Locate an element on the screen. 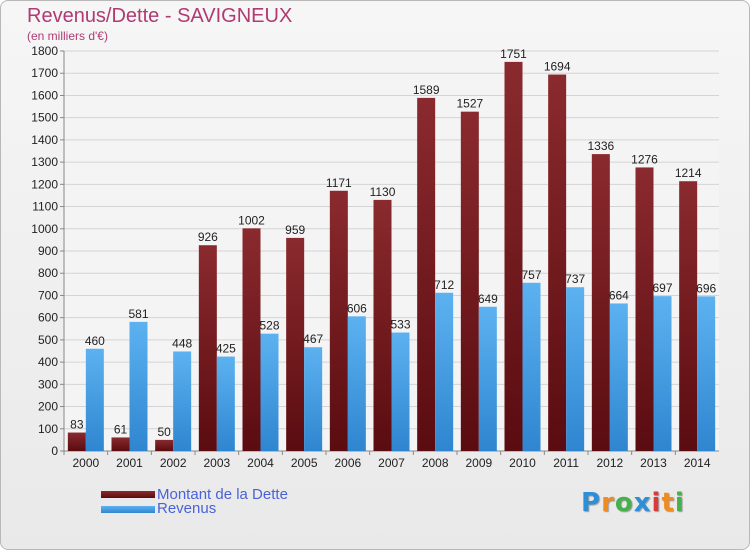 Image resolution: width=750 pixels, height=550 pixels. data-label-dette: 1751 is located at coordinates (513, 54).